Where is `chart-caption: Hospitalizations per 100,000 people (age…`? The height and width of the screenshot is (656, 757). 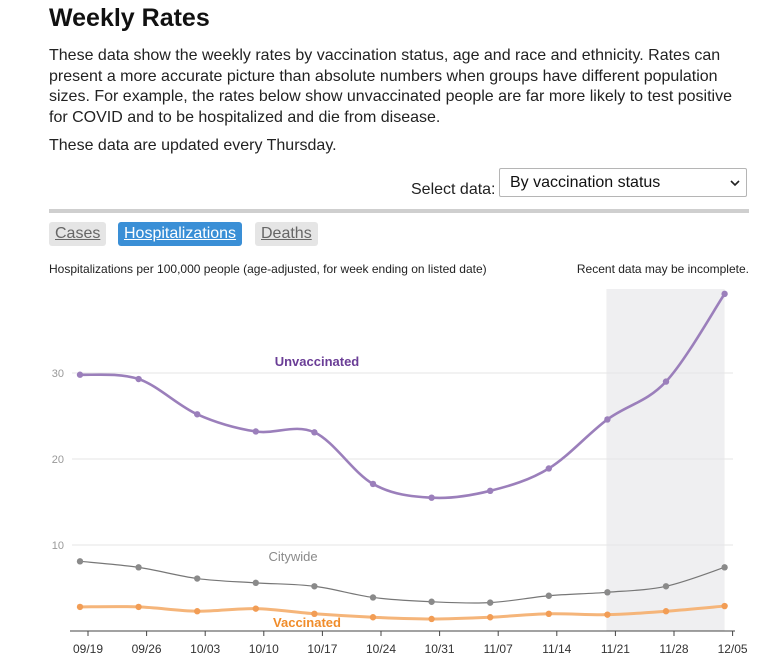 chart-caption: Hospitalizations per 100,000 people (age… is located at coordinates (268, 269).